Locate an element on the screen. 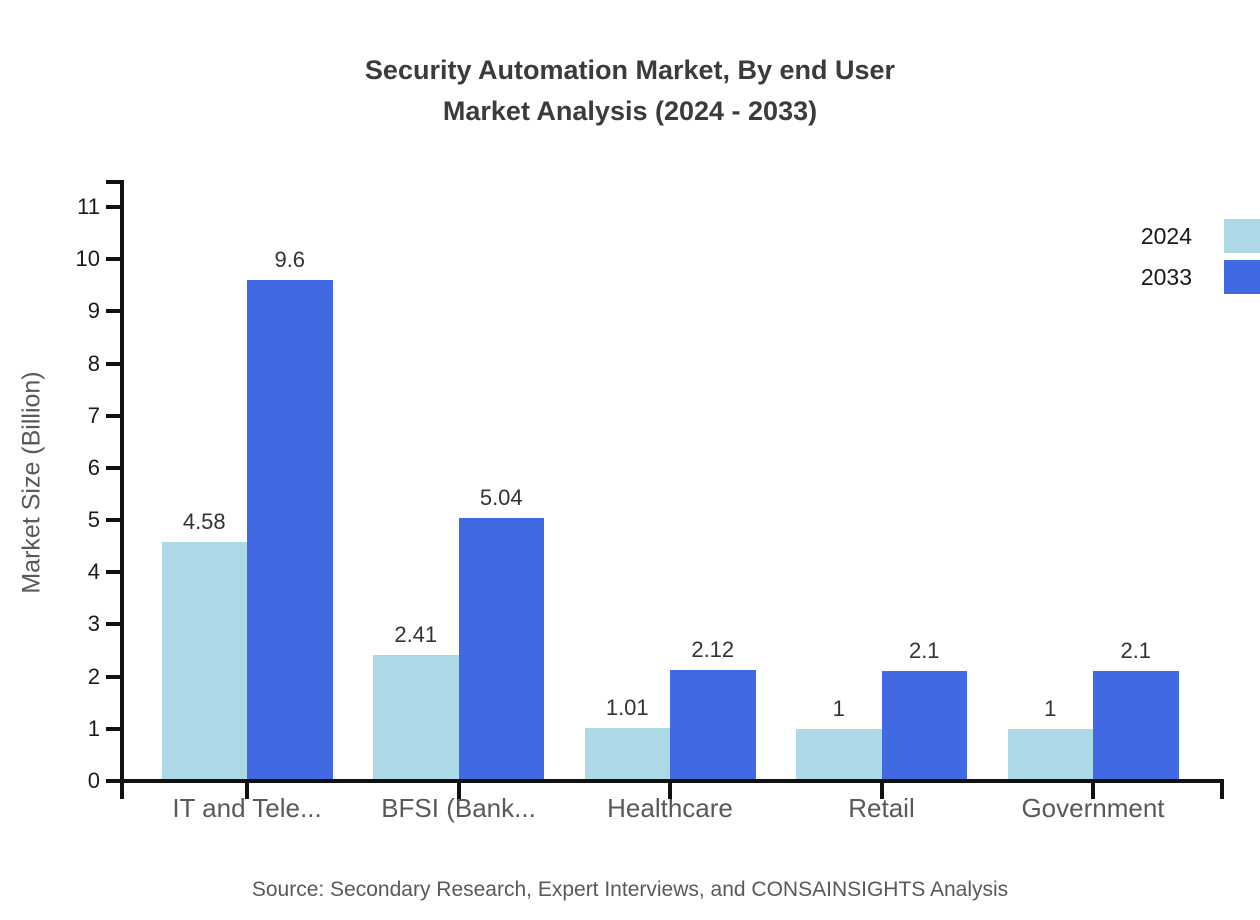 The image size is (1260, 920). y-axis is located at coordinates (122, 481).